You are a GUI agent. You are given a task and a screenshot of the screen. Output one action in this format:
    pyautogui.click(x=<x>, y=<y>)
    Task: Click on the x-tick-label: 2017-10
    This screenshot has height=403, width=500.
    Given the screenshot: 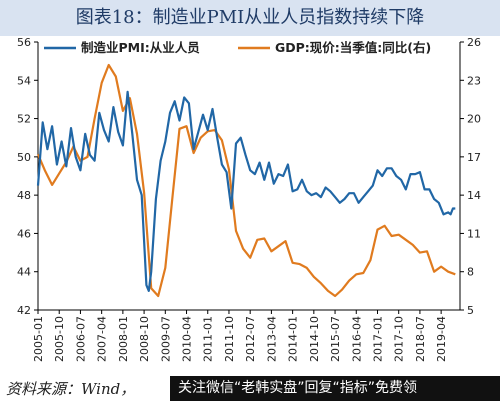 What is the action you would take?
    pyautogui.click(x=399, y=339)
    